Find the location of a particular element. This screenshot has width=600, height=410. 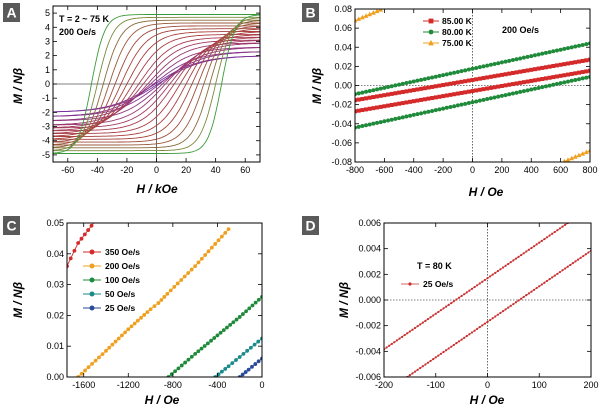

x-tick-label: -600 is located at coordinates (384, 170).